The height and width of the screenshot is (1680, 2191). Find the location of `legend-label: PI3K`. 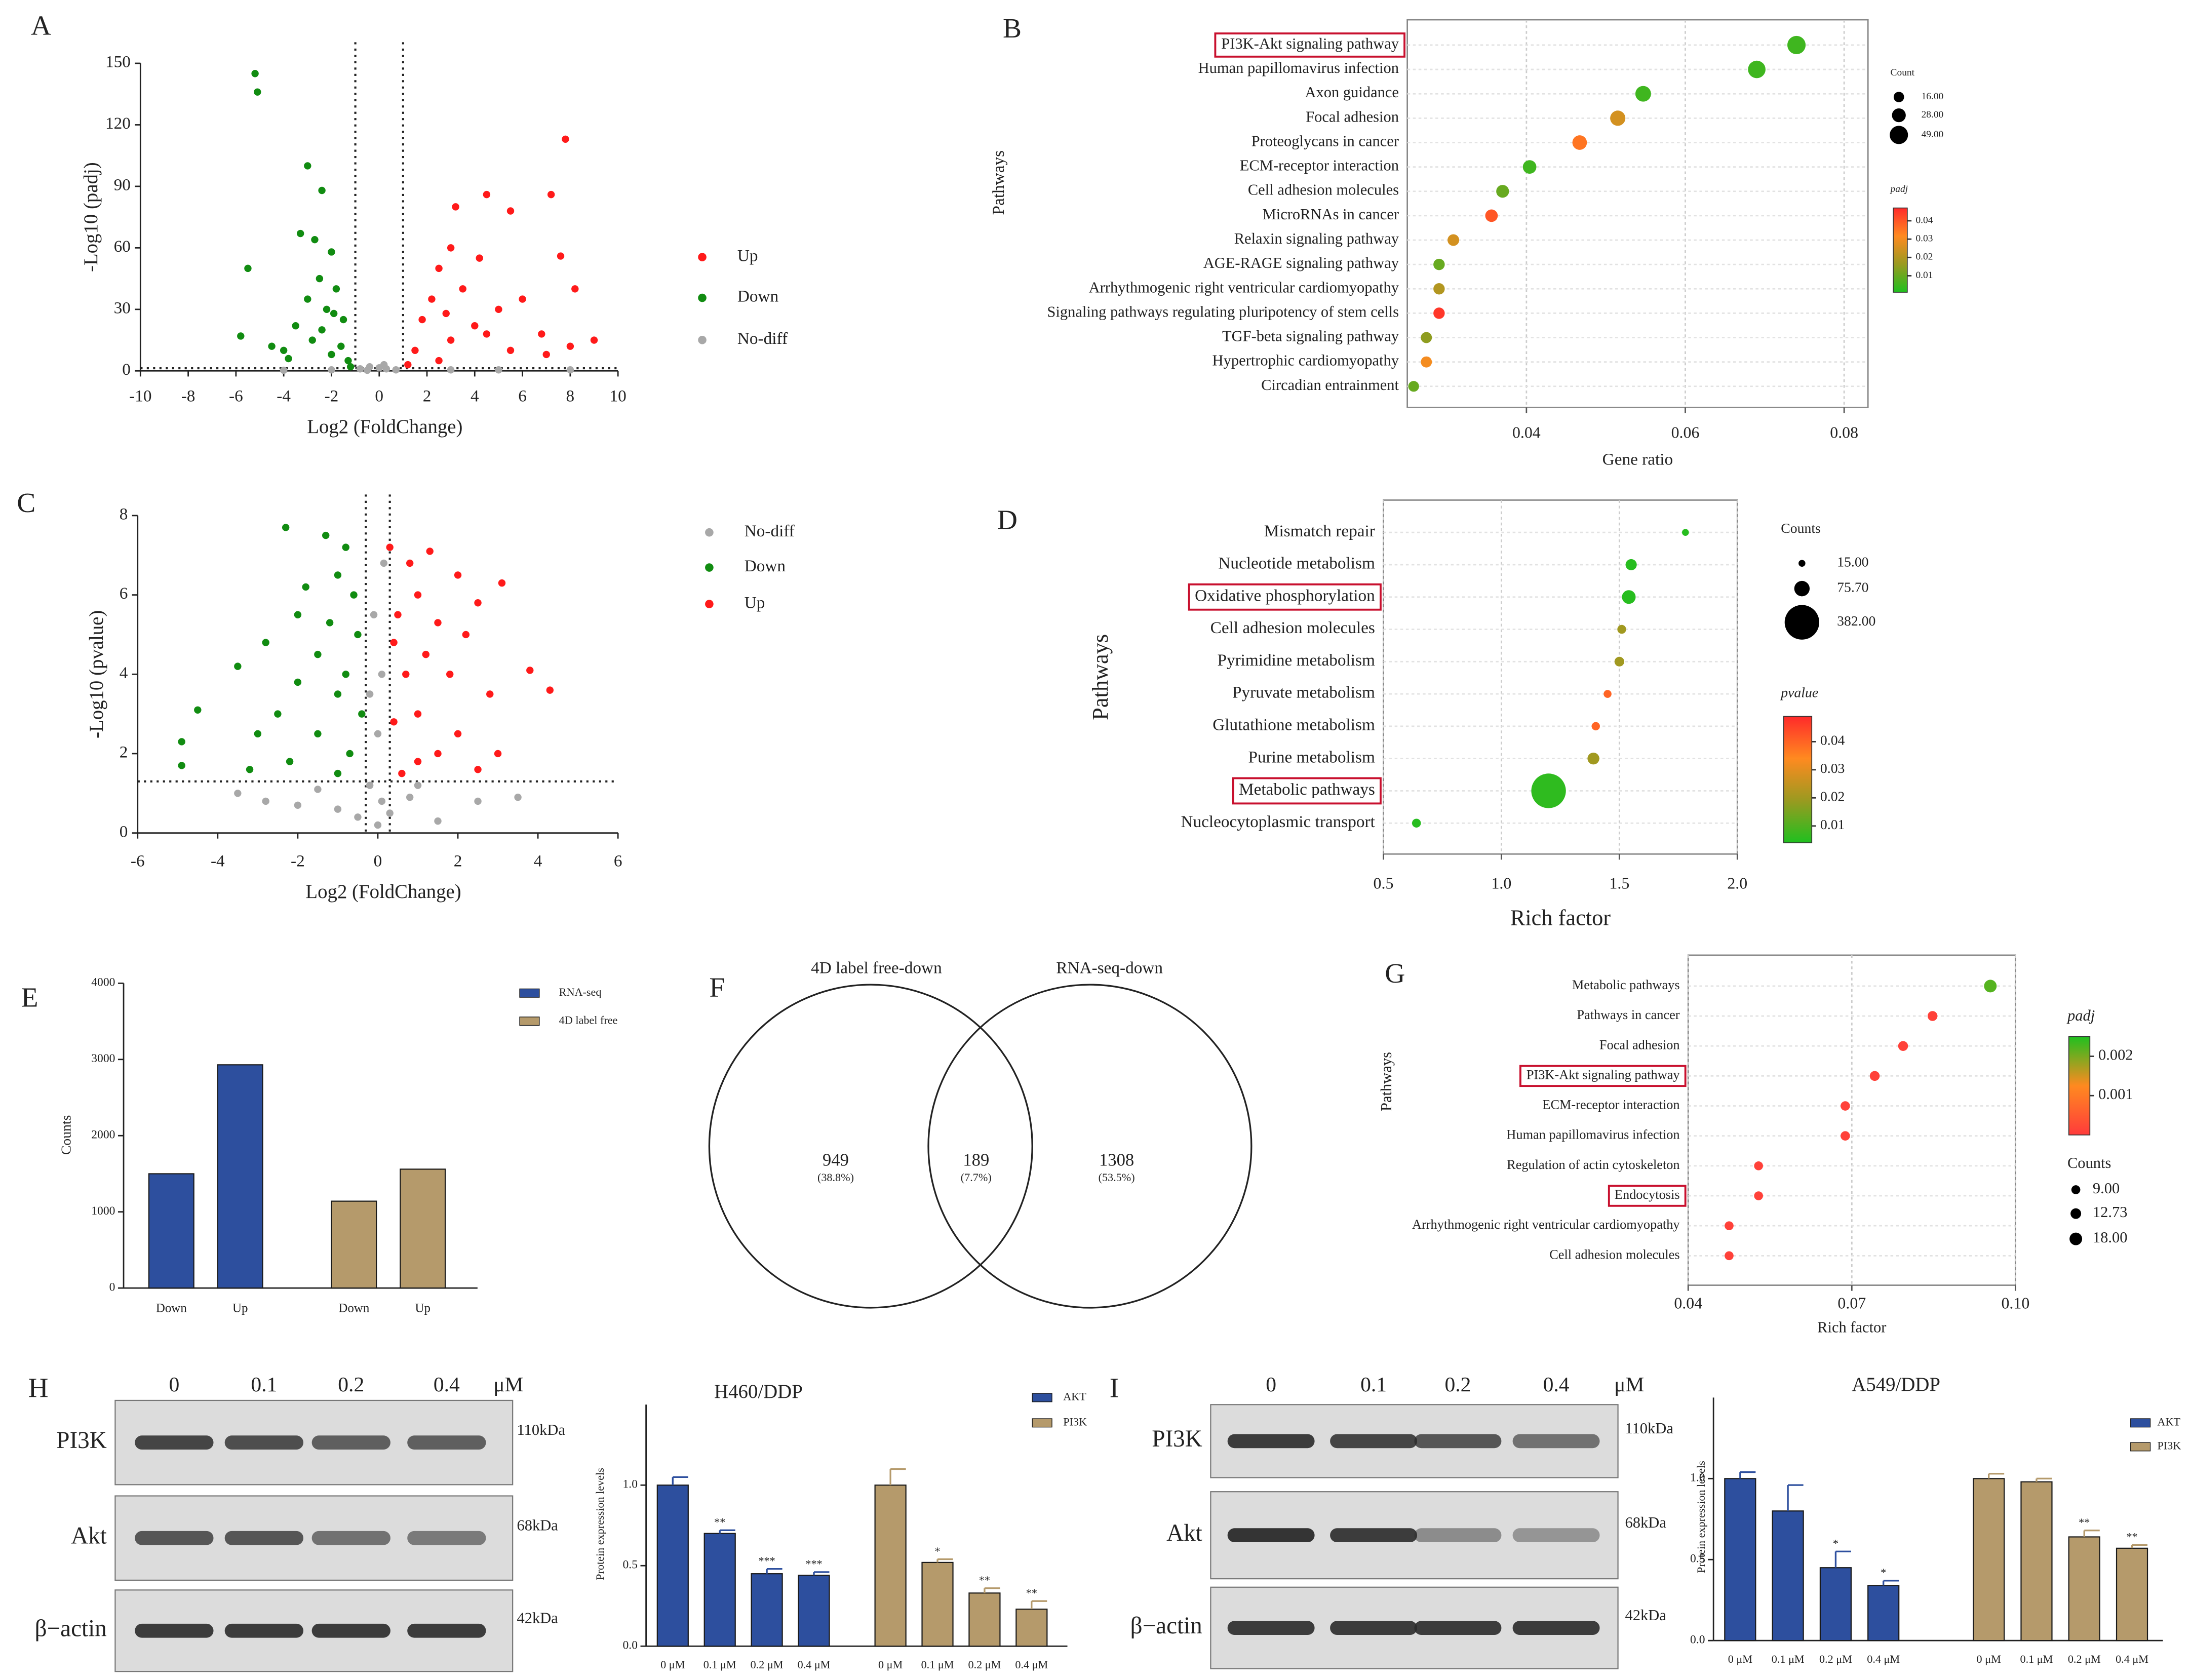

legend-label: PI3K is located at coordinates (1075, 1421).